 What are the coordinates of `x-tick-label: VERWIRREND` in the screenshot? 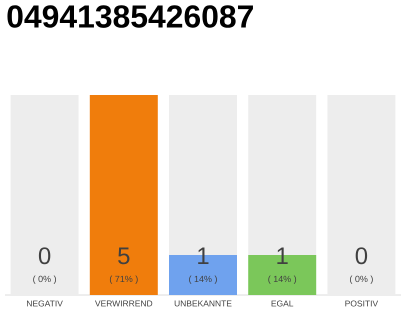 It's located at (123, 303).